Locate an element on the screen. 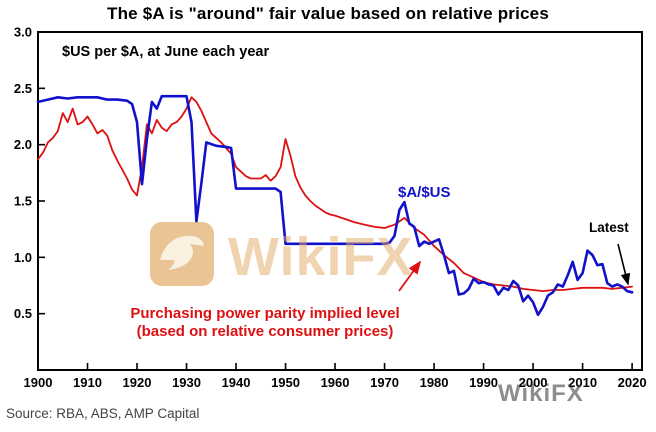 The image size is (656, 432). x-tick-label: 1980 is located at coordinates (434, 382).